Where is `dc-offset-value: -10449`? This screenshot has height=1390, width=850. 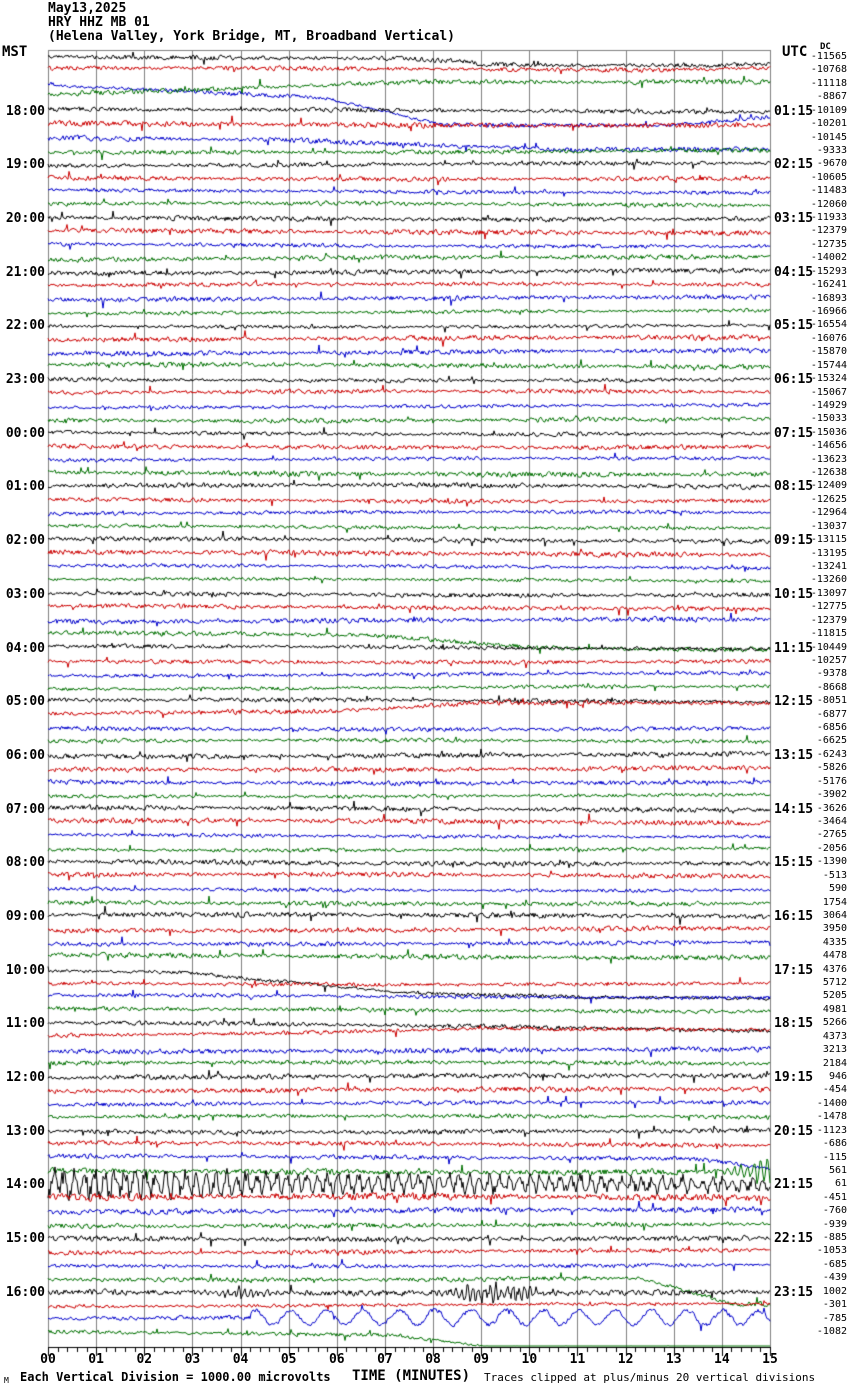
dc-offset-value: -10449 is located at coordinates (828, 647).